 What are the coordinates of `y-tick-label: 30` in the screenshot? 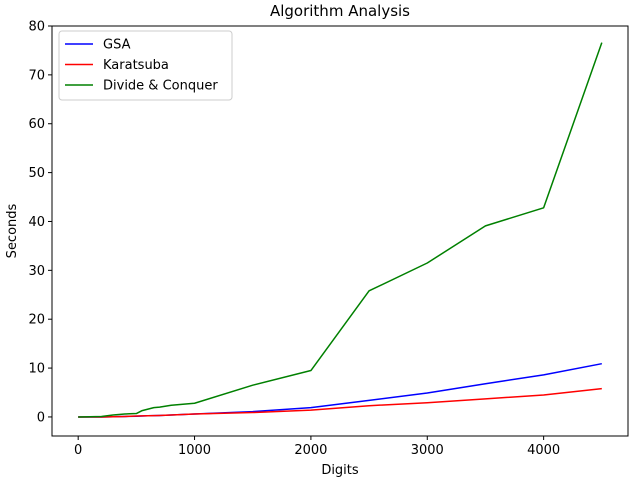 It's located at (36, 271).